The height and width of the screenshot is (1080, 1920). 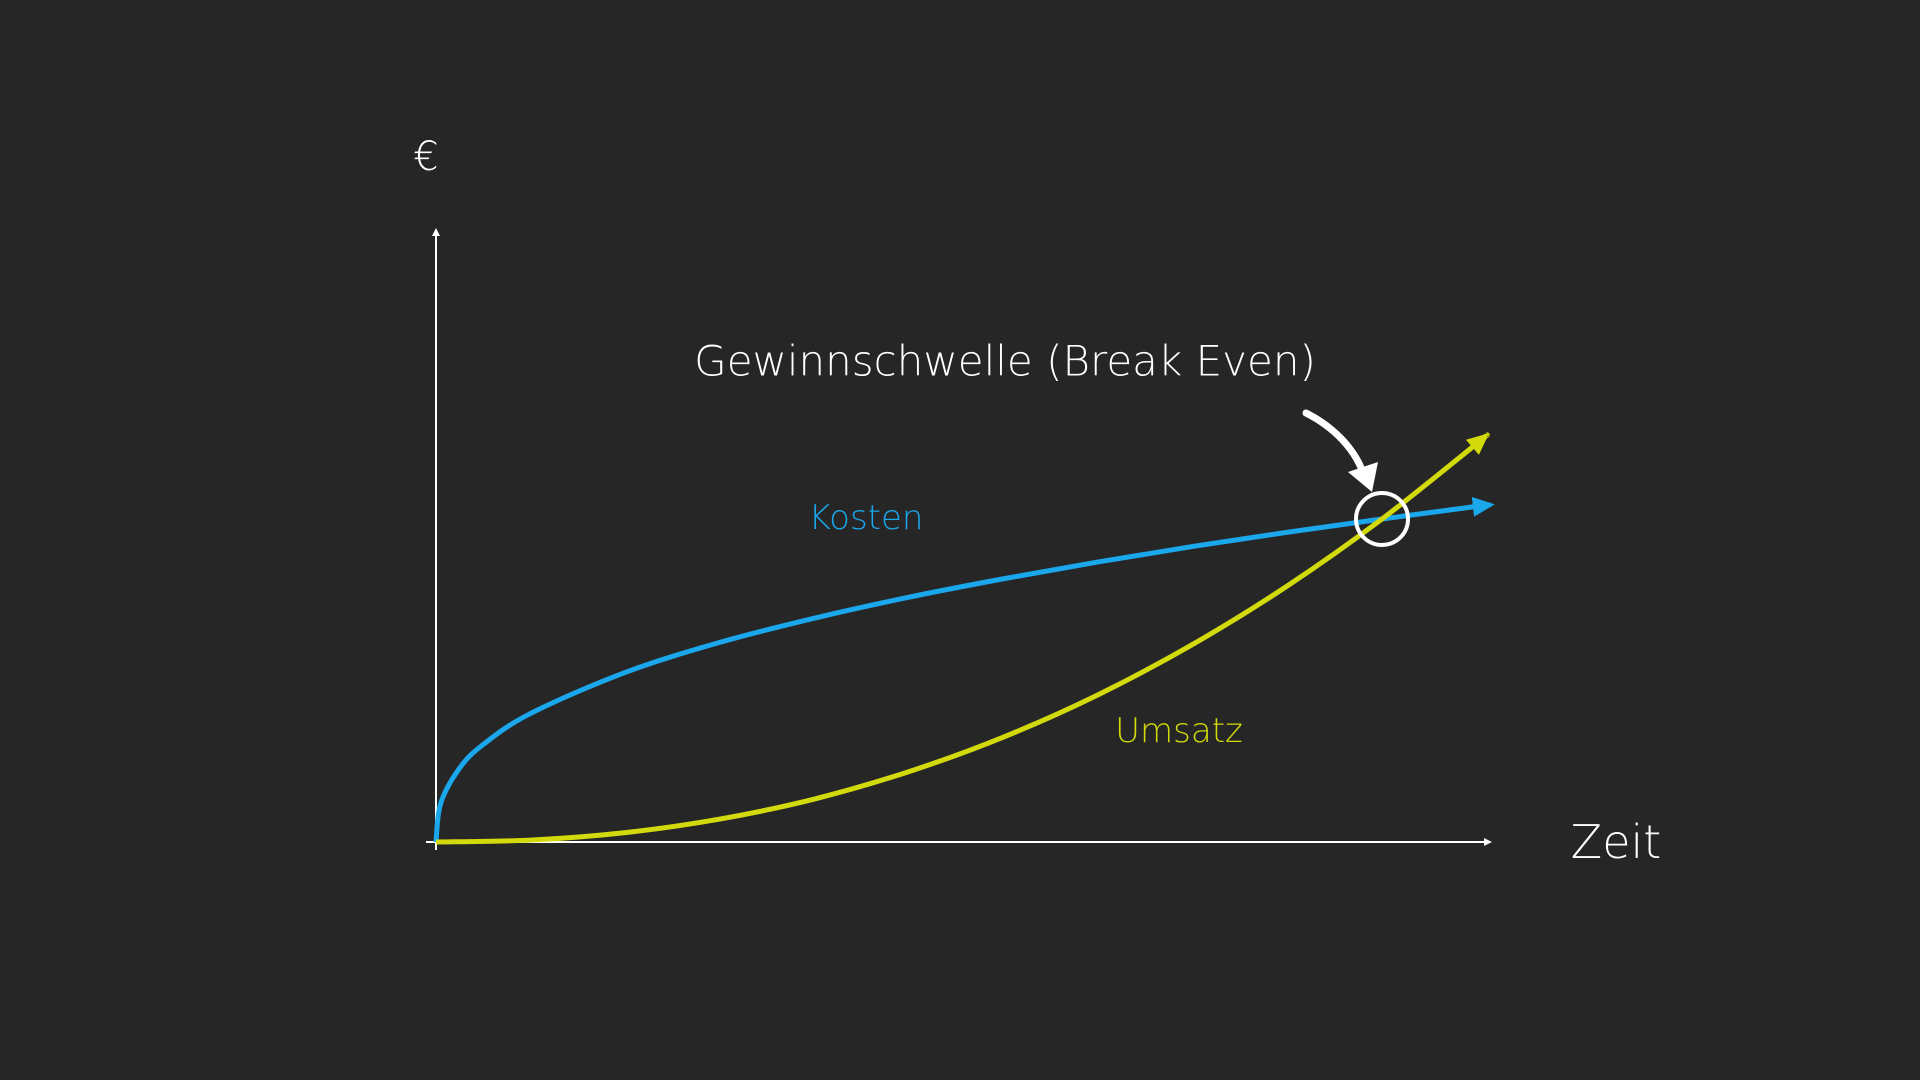 What do you see at coordinates (1179, 731) in the screenshot?
I see `series-label-umsatz: Umsatz` at bounding box center [1179, 731].